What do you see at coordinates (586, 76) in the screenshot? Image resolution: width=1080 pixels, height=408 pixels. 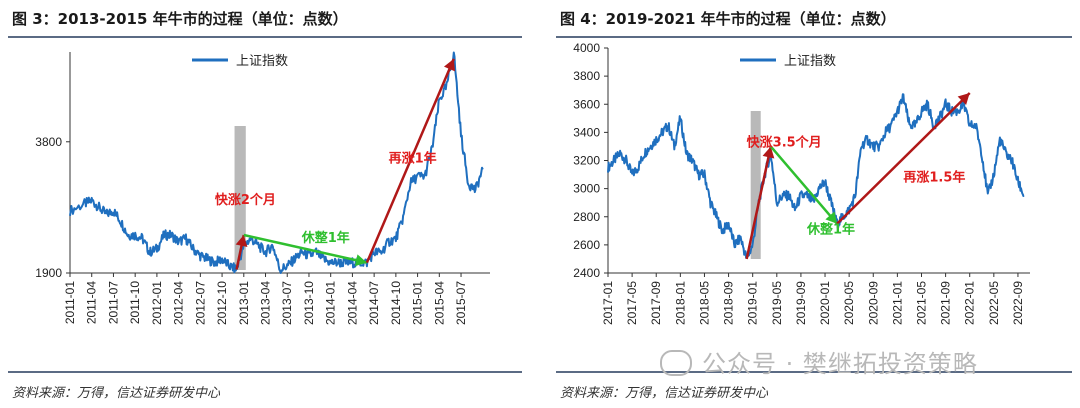 I see `right-y-tick-label: 3800` at bounding box center [586, 76].